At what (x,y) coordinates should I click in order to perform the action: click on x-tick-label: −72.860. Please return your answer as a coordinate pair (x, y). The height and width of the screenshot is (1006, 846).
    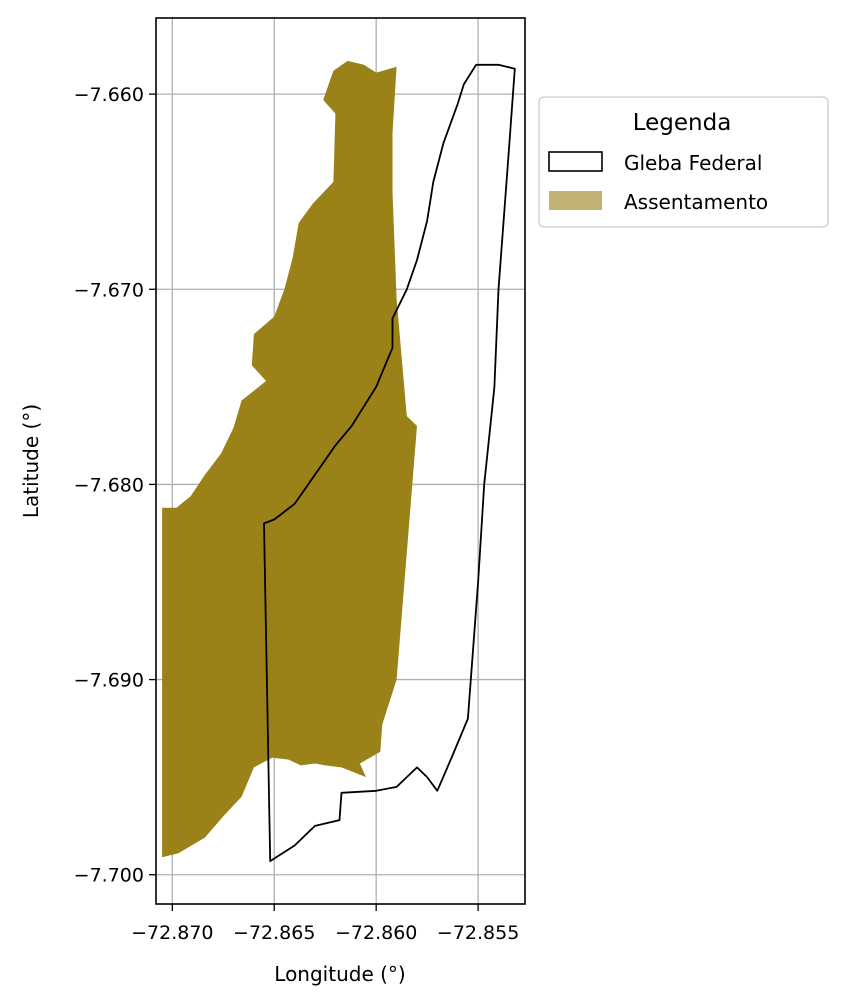
    Looking at the image, I should click on (376, 933).